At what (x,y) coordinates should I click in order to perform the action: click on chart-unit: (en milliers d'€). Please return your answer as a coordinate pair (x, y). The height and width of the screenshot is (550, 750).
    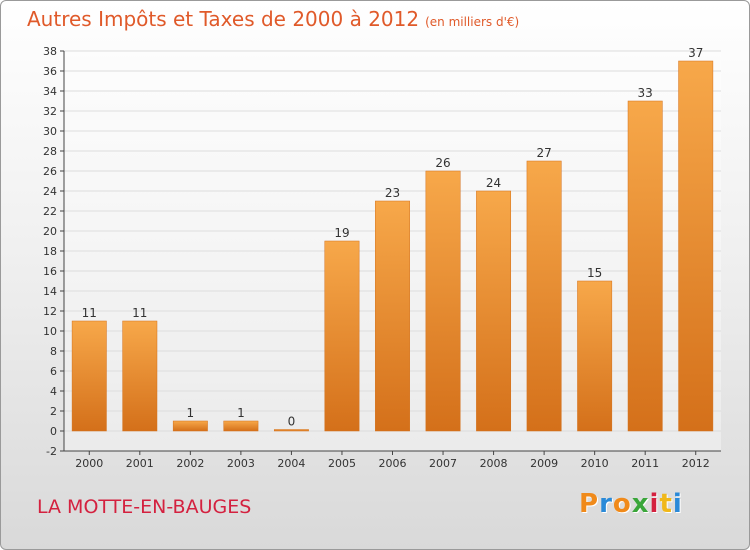
    Looking at the image, I should click on (472, 22).